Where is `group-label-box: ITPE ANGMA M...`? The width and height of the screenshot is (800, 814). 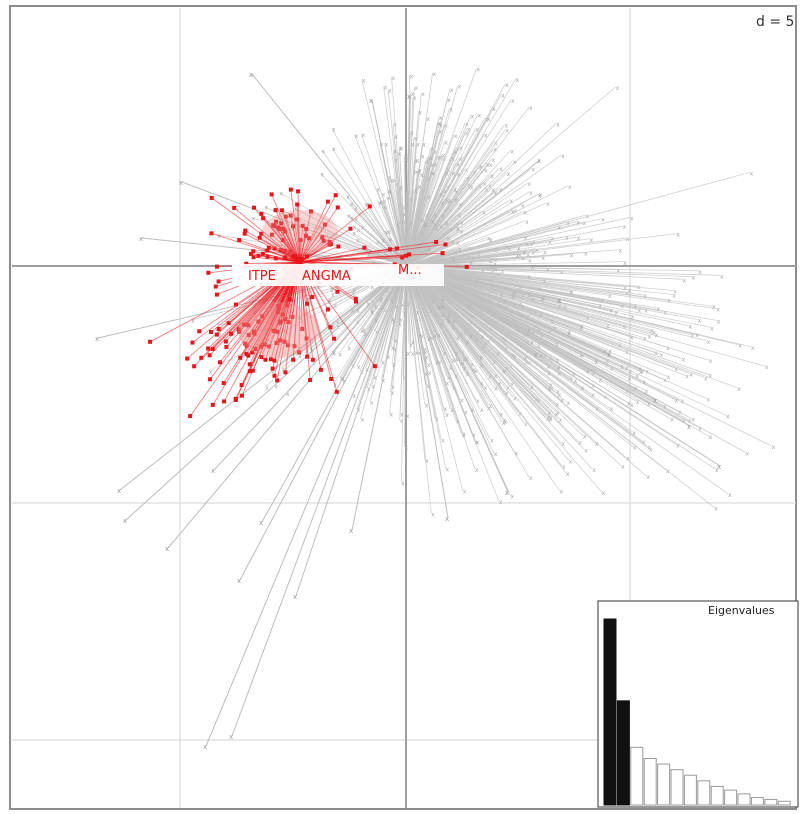 group-label-box: ITPE ANGMA M... is located at coordinates (338, 274).